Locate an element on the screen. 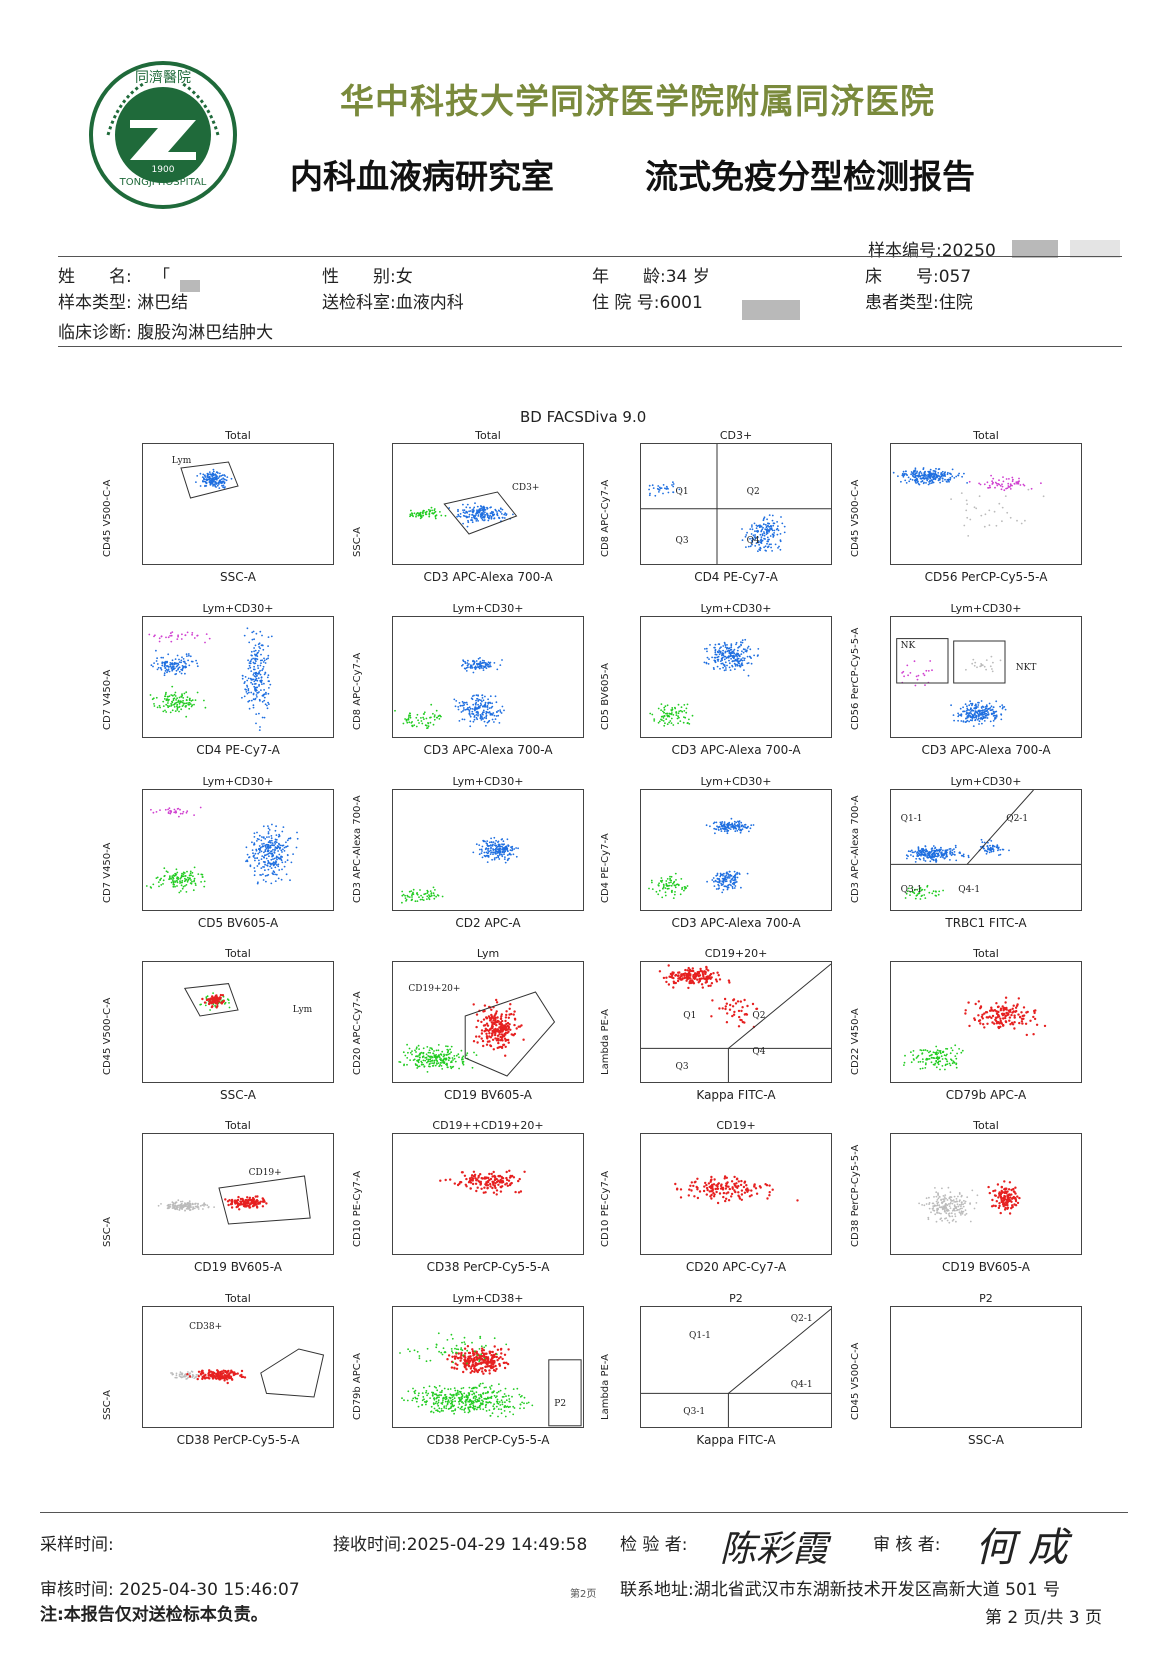 The width and height of the screenshot is (1170, 1656). scatter-density is located at coordinates (975, 1033).